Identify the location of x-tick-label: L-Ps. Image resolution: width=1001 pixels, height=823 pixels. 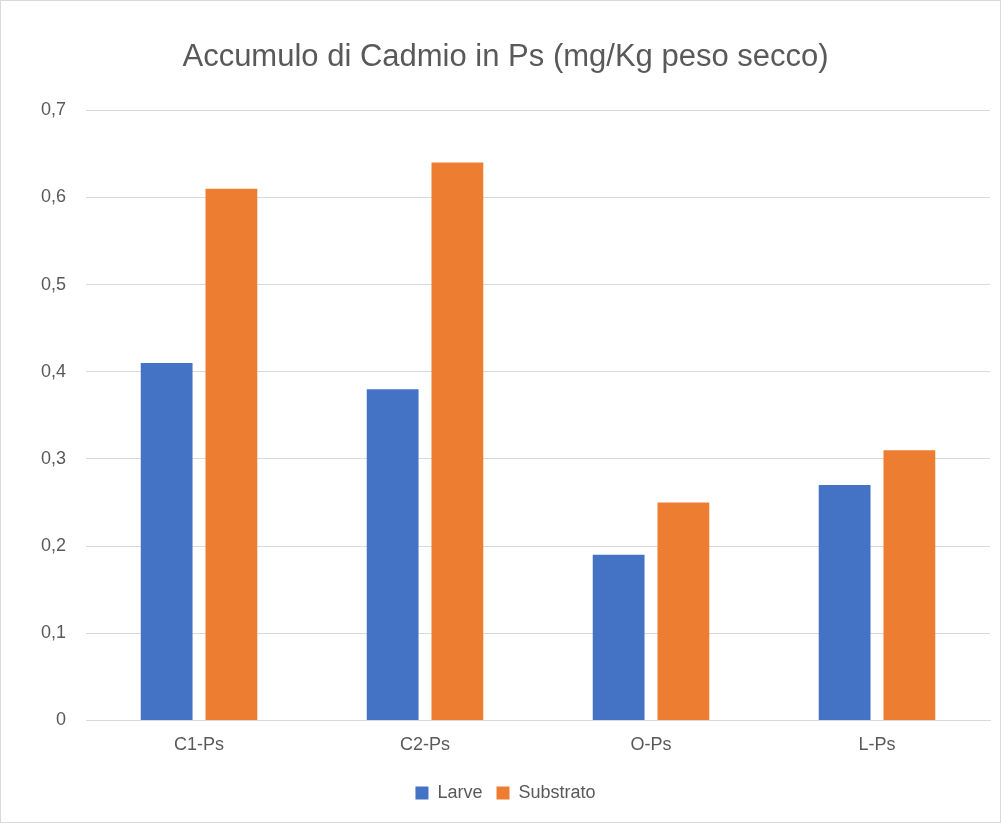
(877, 744).